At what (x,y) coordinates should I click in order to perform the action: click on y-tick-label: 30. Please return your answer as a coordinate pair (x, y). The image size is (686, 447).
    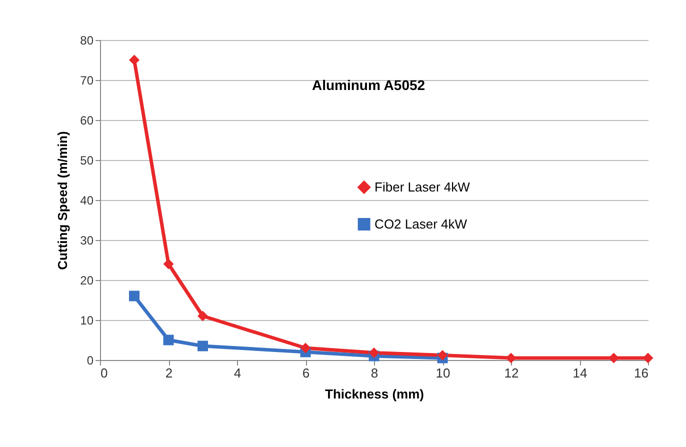
    Looking at the image, I should click on (87, 241).